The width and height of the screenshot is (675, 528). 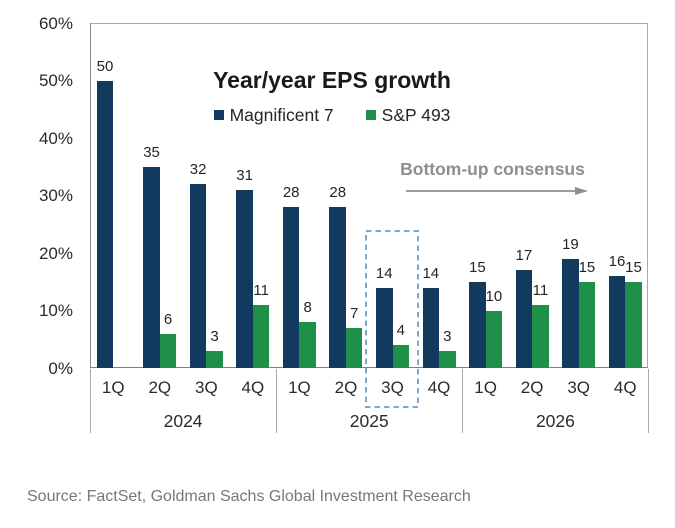 What do you see at coordinates (55, 23) in the screenshot?
I see `y-tick-label: 60%` at bounding box center [55, 23].